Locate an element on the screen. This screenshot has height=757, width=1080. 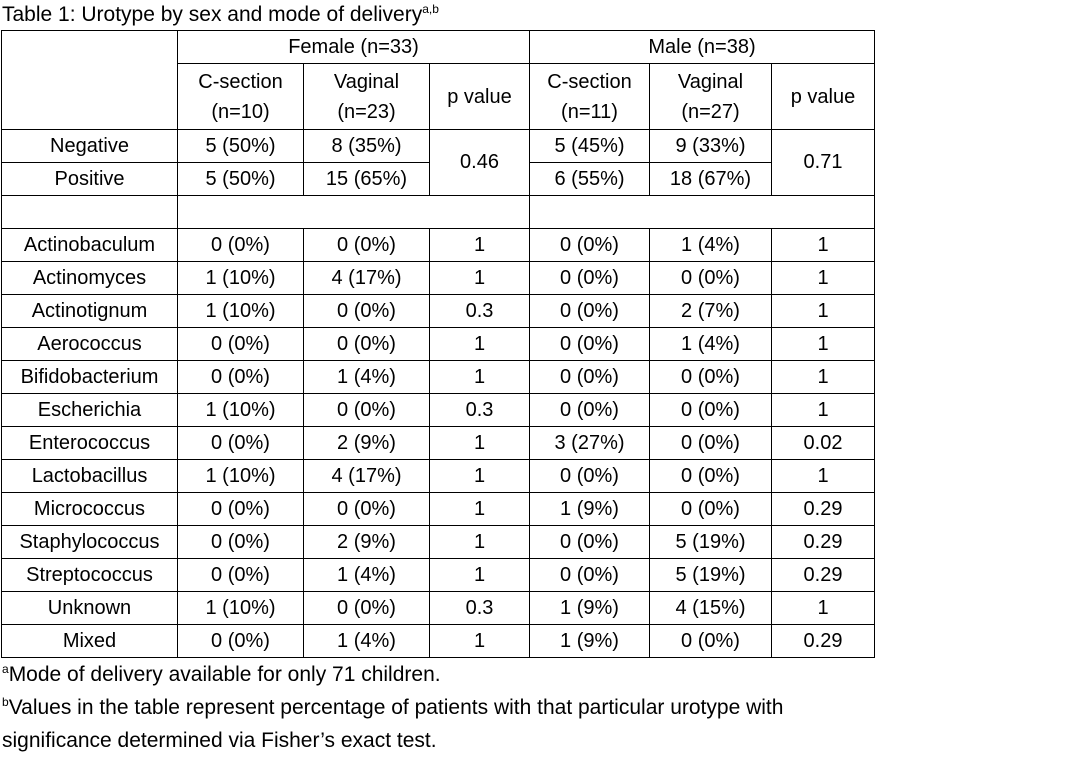
row-label: Actinotignum is located at coordinates (89, 311).